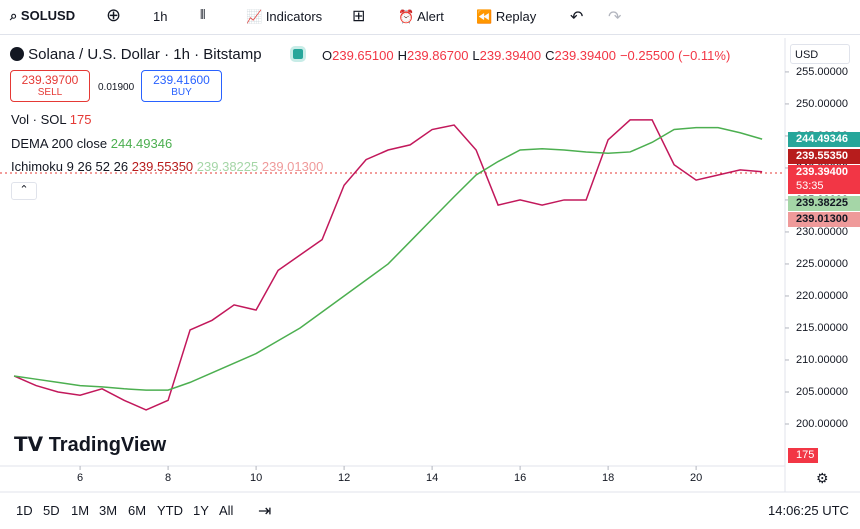 This screenshot has height=529, width=860. What do you see at coordinates (822, 232) in the screenshot?
I see `y-tick-label: 230.00000` at bounding box center [822, 232].